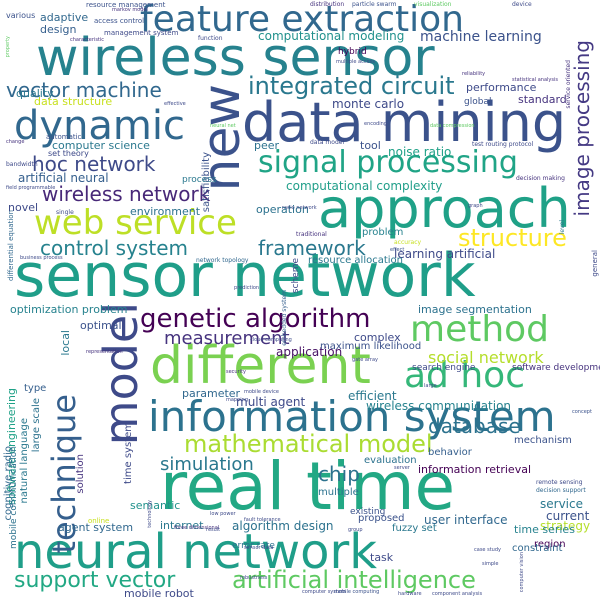 This screenshot has height=600, width=600. What do you see at coordinates (222, 260) in the screenshot?
I see `word: network topology` at bounding box center [222, 260].